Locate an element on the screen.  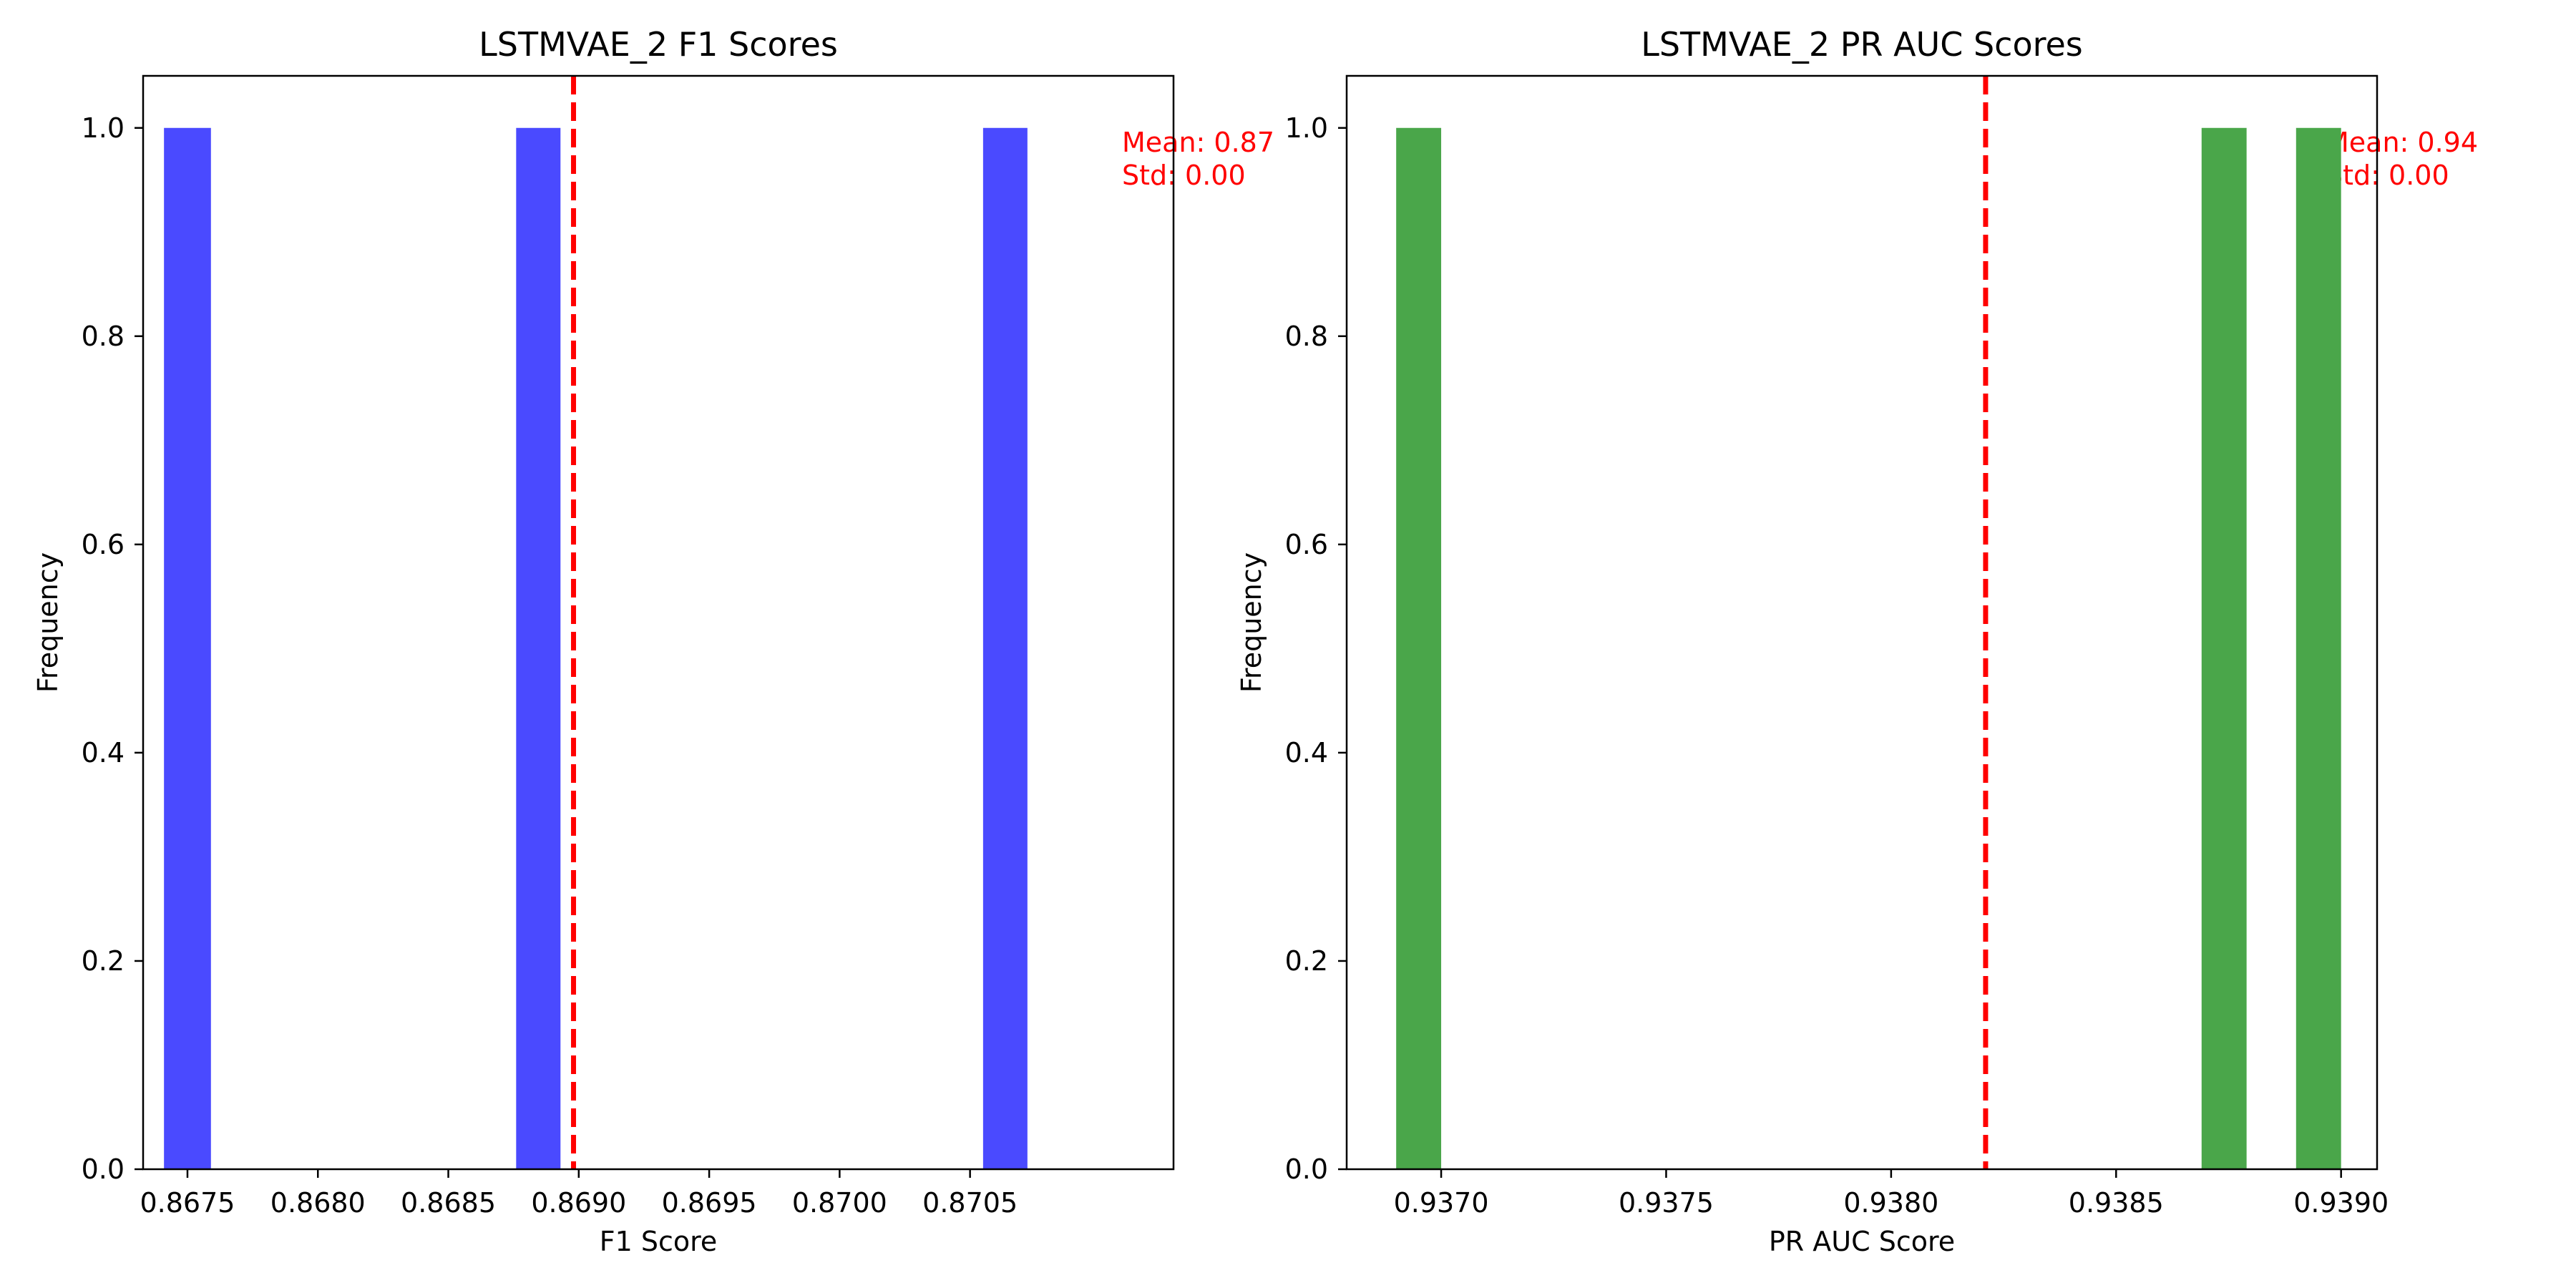
mean-annotation: Mean: 0.94 is located at coordinates (2402, 142).